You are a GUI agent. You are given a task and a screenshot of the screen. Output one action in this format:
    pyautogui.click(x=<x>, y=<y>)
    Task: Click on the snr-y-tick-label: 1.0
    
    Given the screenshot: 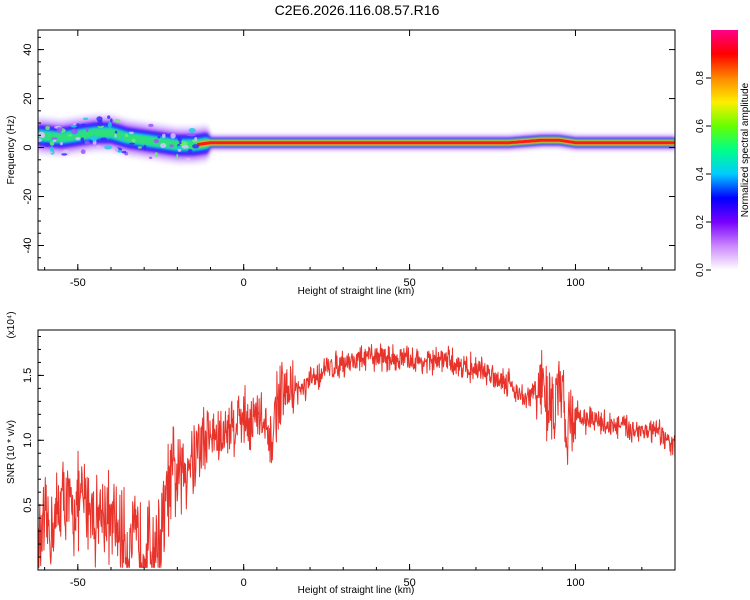 What is the action you would take?
    pyautogui.click(x=28, y=440)
    